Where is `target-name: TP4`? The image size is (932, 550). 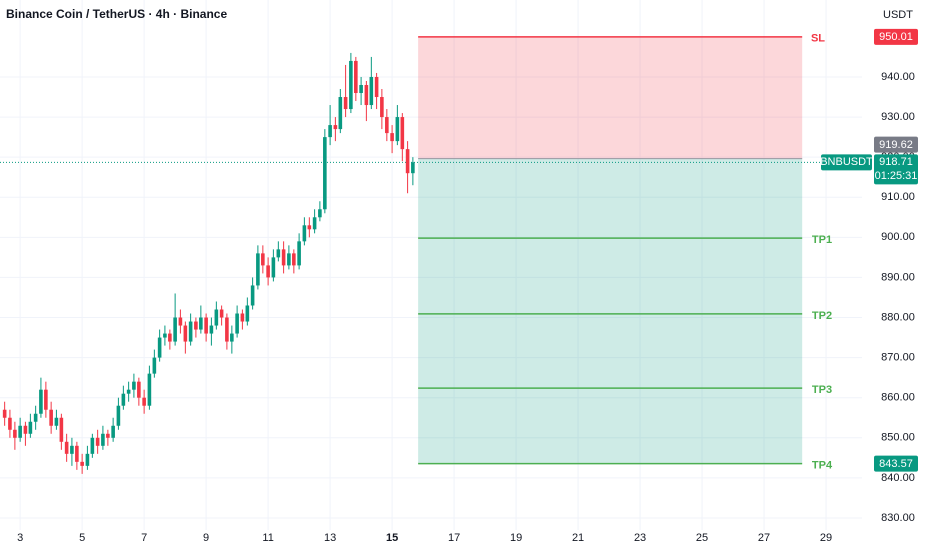
target-name: TP4 is located at coordinates (822, 465).